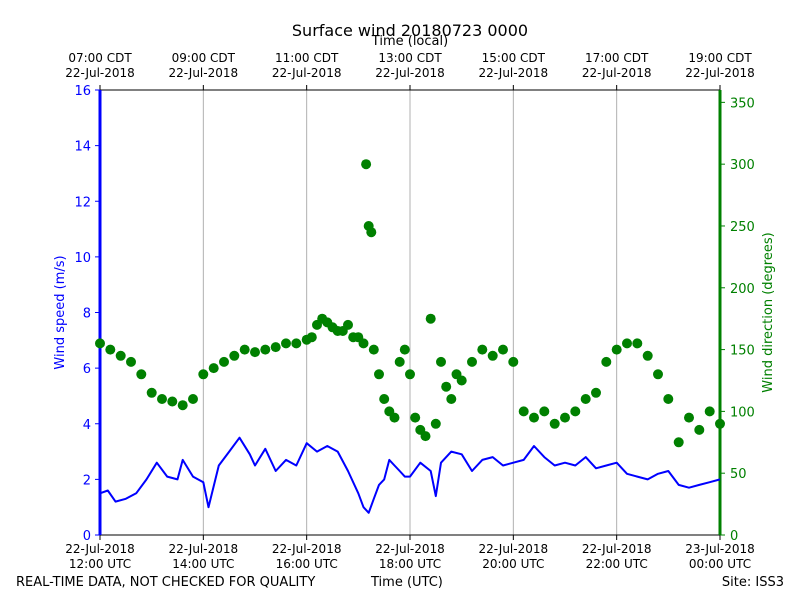 Image resolution: width=800 pixels, height=600 pixels. What do you see at coordinates (514, 58) in the screenshot?
I see `top-tick-time-label: 15:00 CDT` at bounding box center [514, 58].